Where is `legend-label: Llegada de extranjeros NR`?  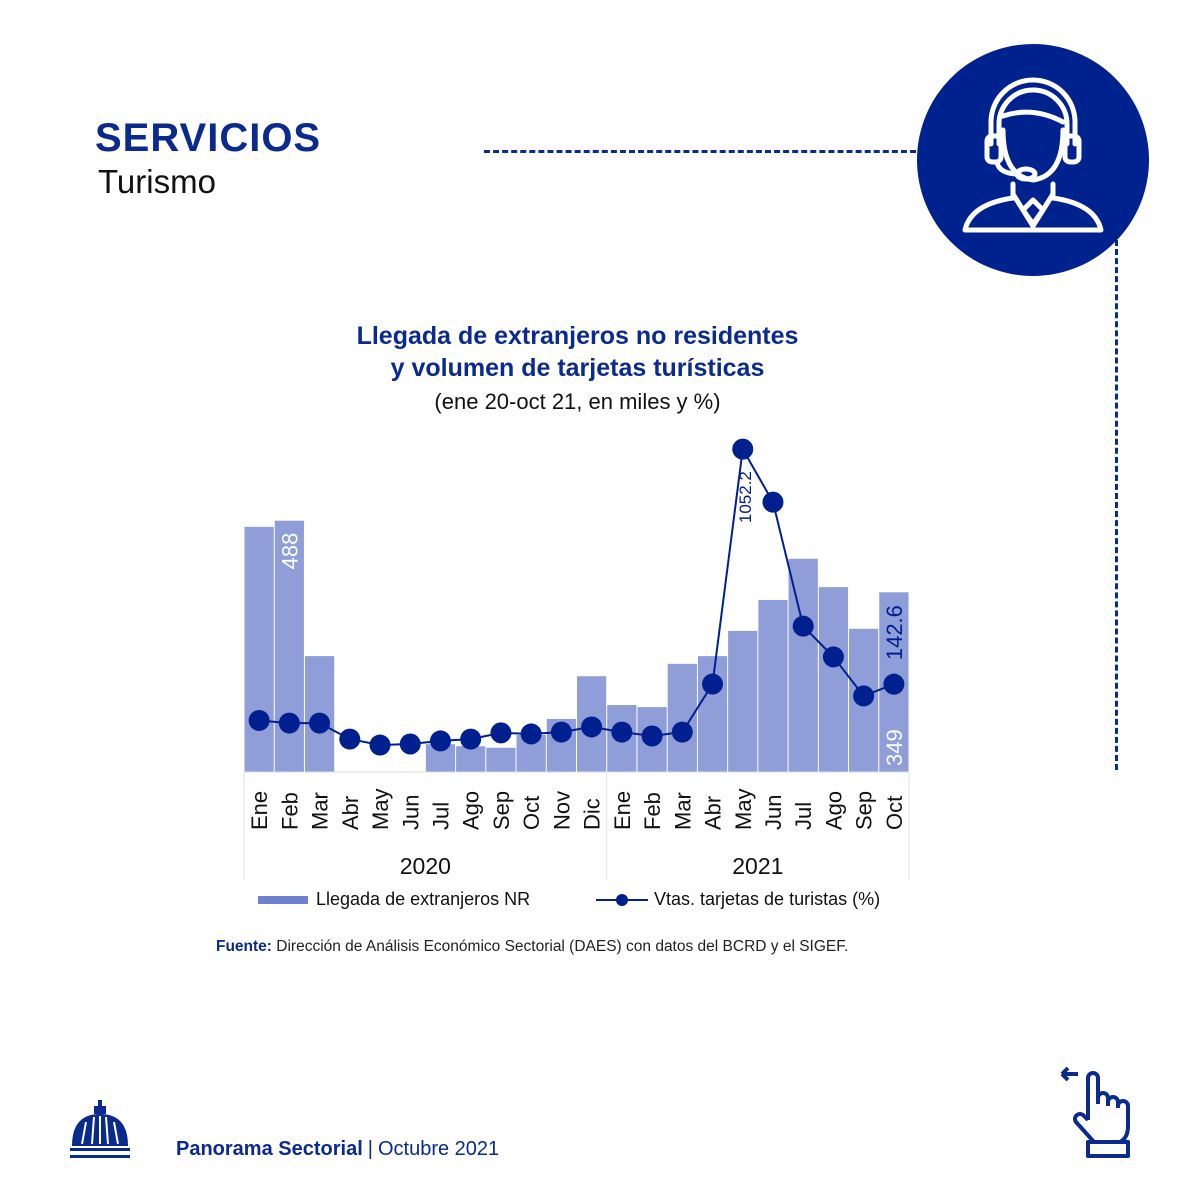 legend-label: Llegada de extranjeros NR is located at coordinates (423, 899).